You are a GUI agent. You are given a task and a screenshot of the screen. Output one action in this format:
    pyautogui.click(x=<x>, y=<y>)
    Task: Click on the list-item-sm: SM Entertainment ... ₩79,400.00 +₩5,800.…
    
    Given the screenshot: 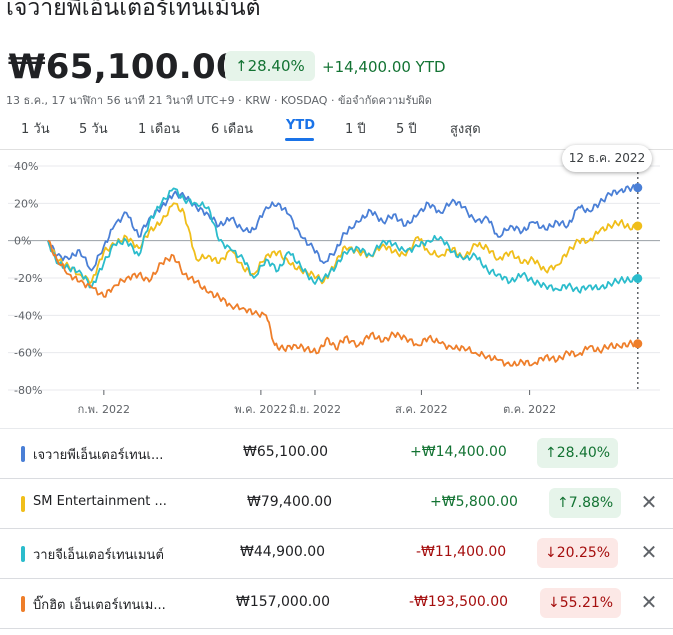 What is the action you would take?
    pyautogui.click(x=336, y=504)
    